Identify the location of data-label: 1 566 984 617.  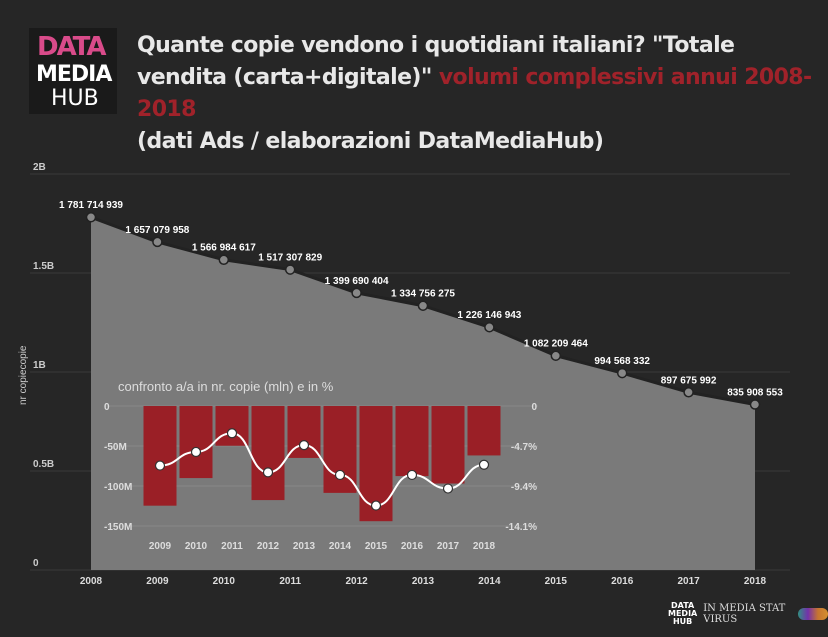
(224, 248).